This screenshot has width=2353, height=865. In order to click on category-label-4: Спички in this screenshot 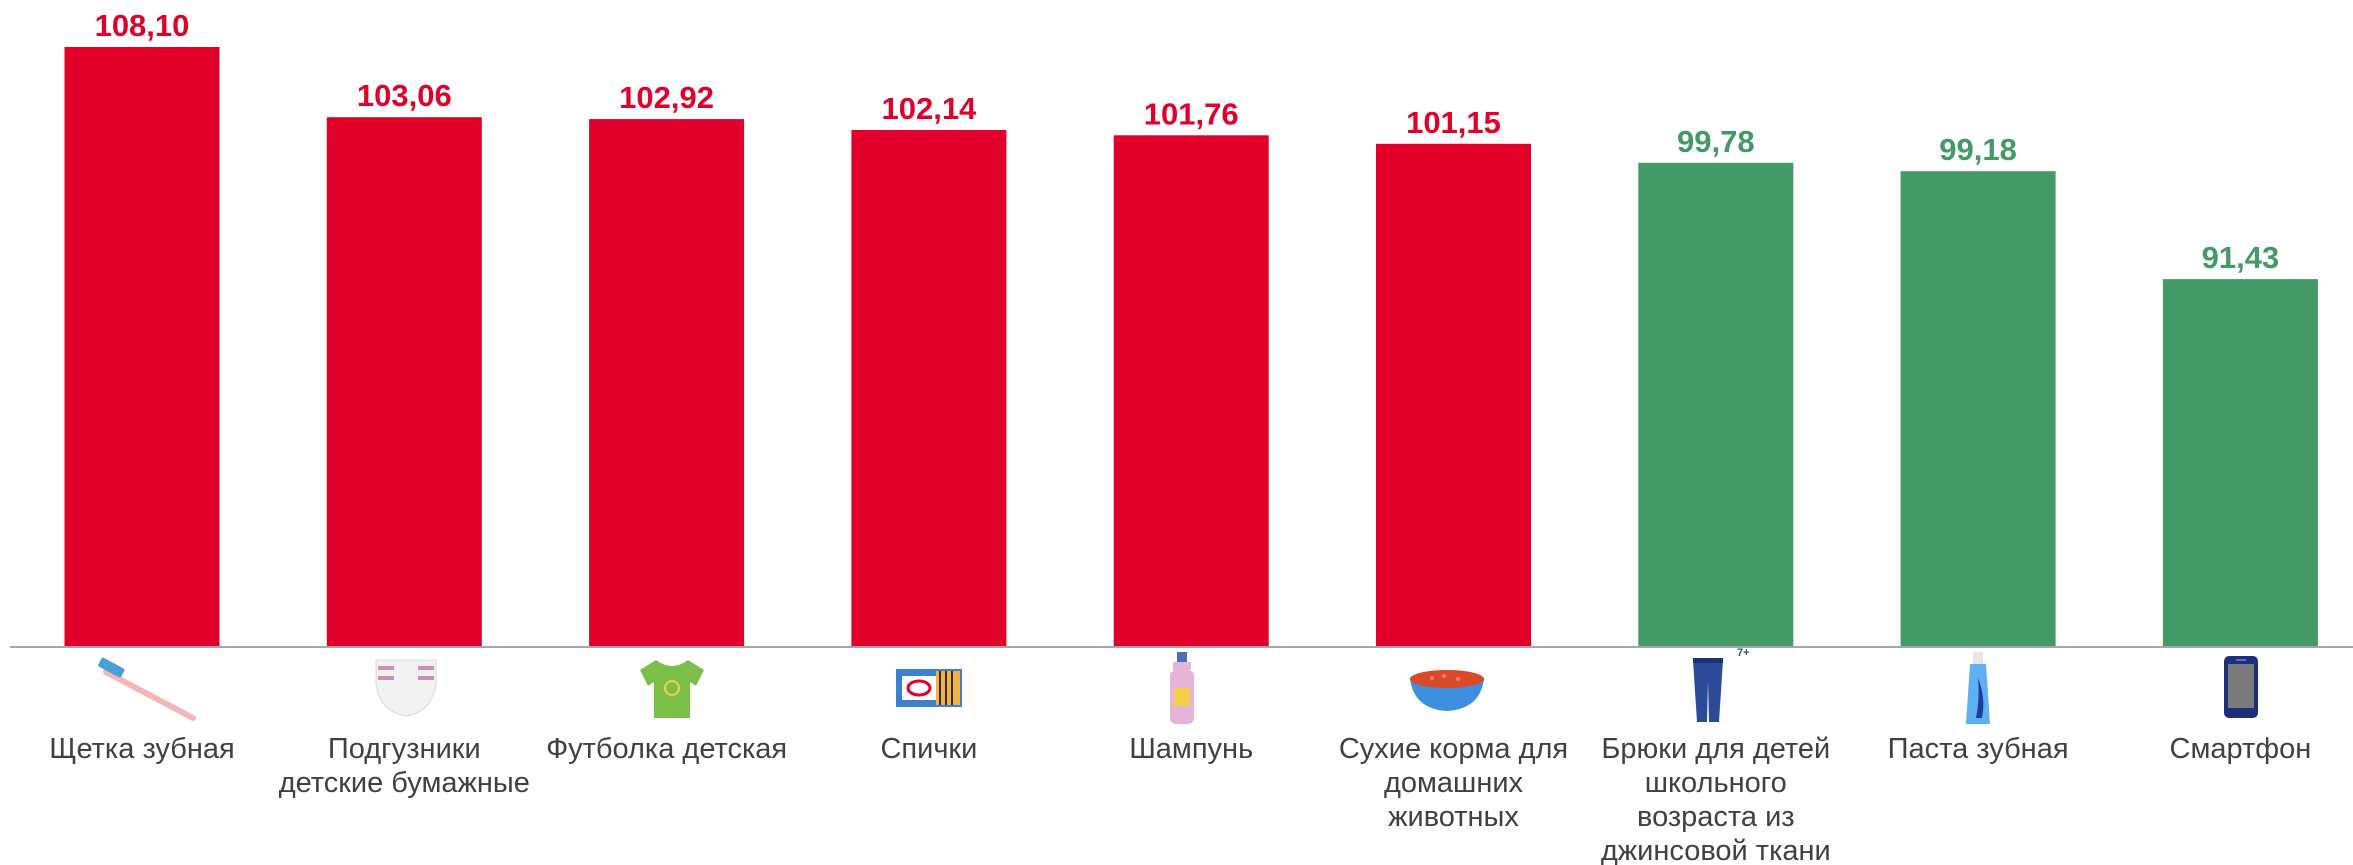, I will do `click(928, 749)`.